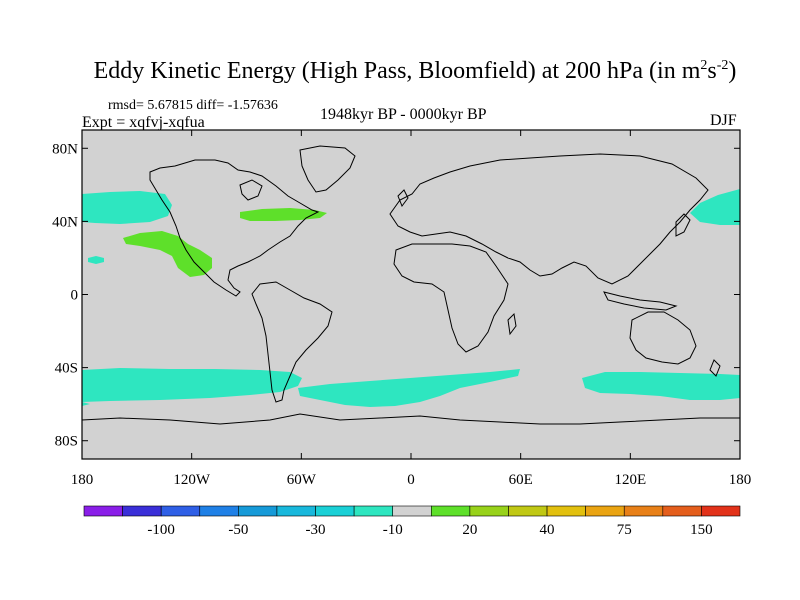  Describe the element at coordinates (683, 225) in the screenshot. I see `coast-japan` at that location.